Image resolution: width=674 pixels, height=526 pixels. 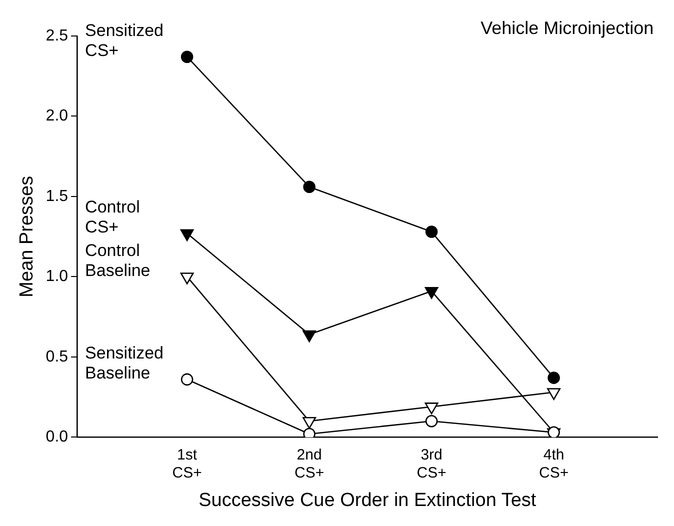 What do you see at coordinates (57, 357) in the screenshot?
I see `y-tick-label: 0.5` at bounding box center [57, 357].